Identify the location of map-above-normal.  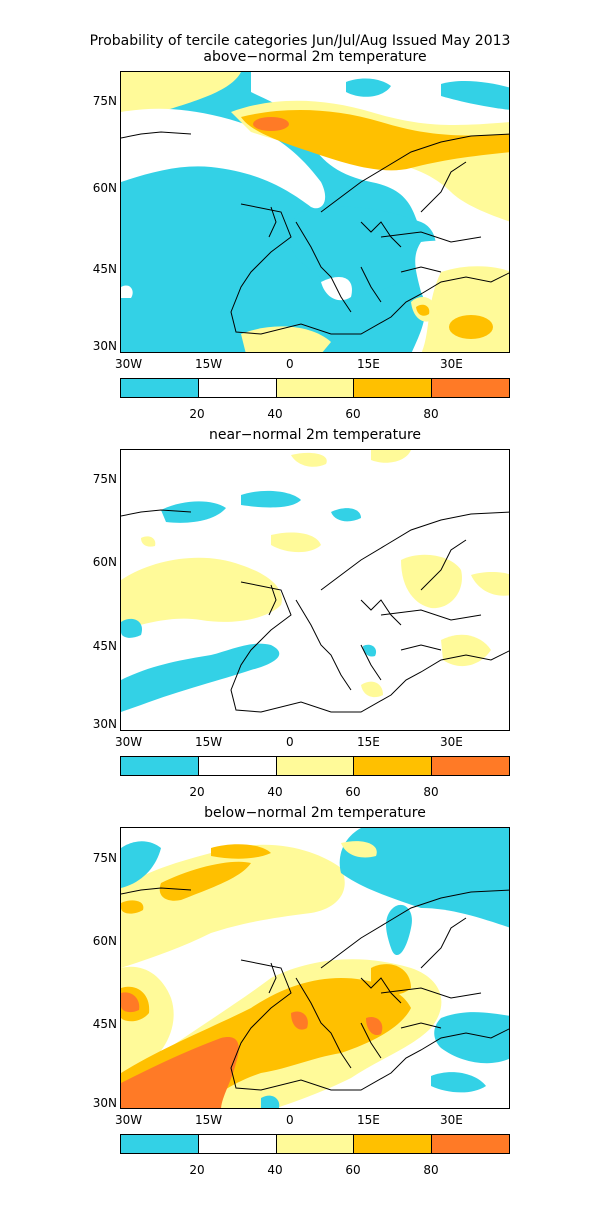
(315, 212).